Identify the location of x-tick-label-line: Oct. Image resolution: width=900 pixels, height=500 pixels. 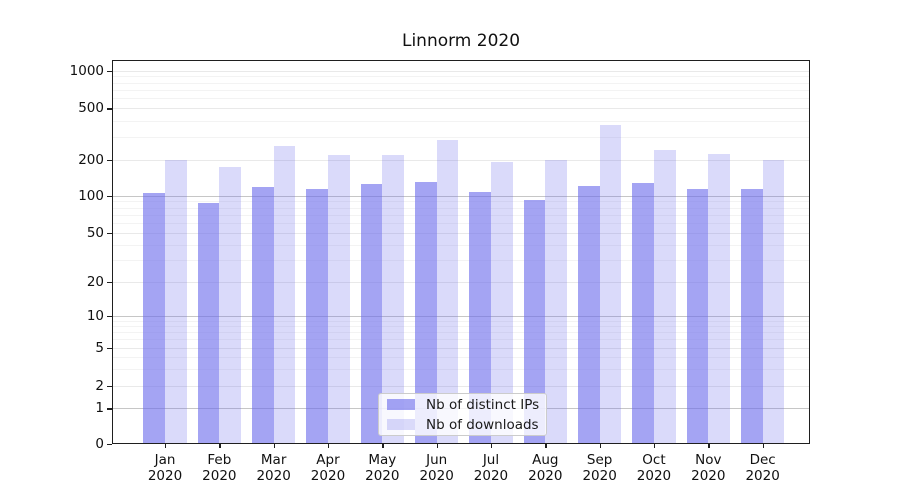
(654, 459).